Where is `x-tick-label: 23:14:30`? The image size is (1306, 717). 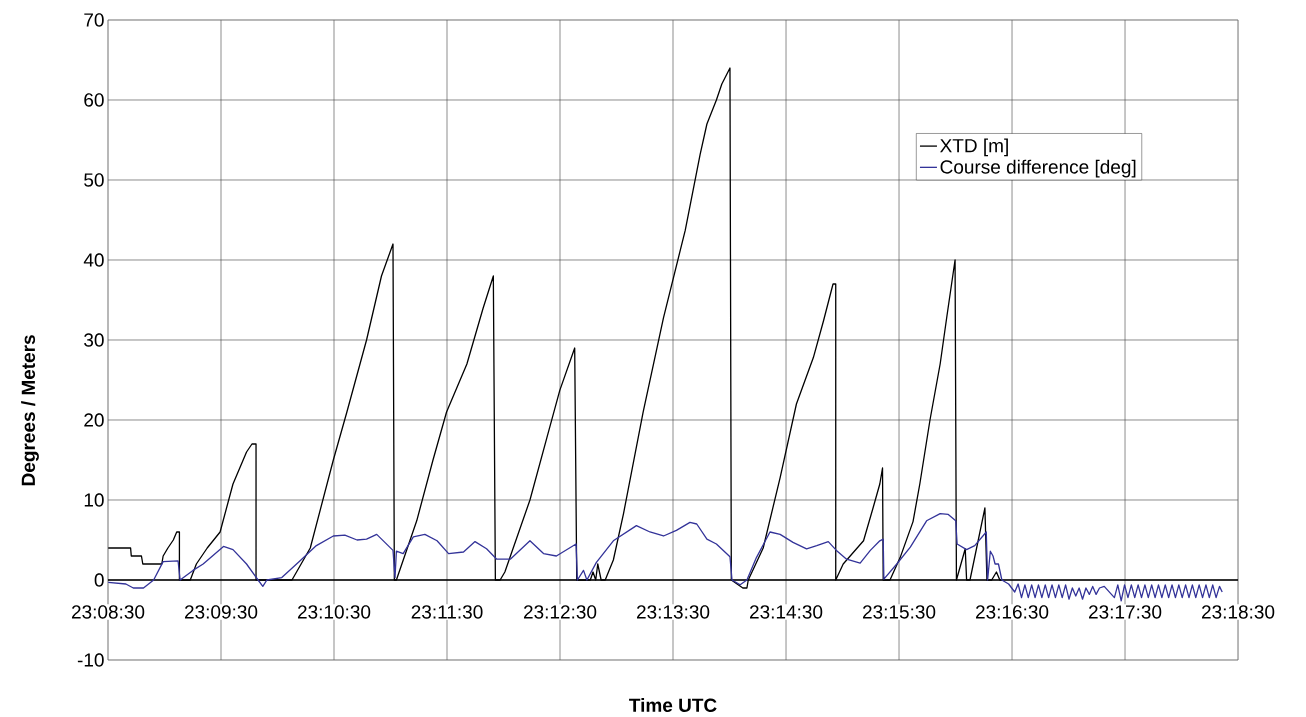
x-tick-label: 23:14:30 is located at coordinates (786, 612).